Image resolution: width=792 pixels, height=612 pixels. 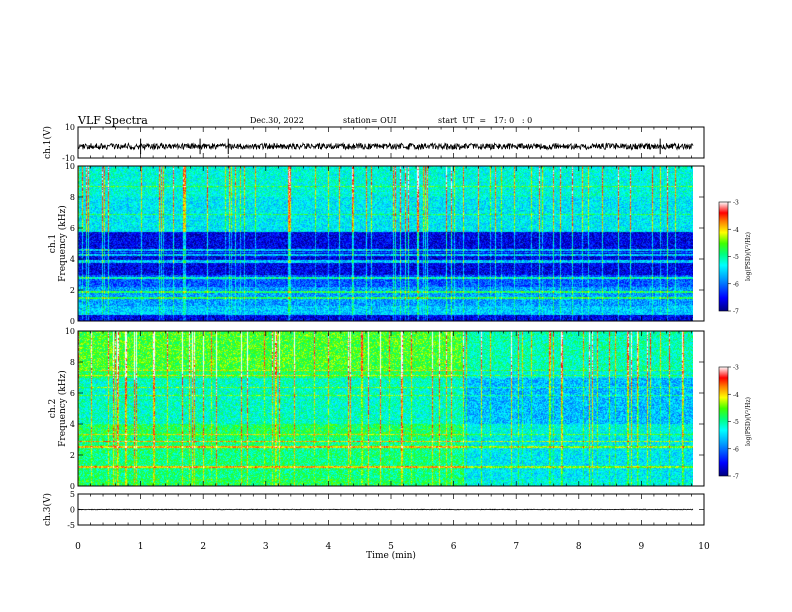 I want to click on panel-1-ylabel-line-1: Frequency (kHz), so click(x=62, y=243).